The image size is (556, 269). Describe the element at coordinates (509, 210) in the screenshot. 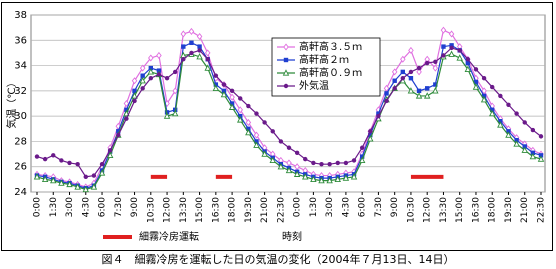

I see `x-tick-label: 19:30` at that location.